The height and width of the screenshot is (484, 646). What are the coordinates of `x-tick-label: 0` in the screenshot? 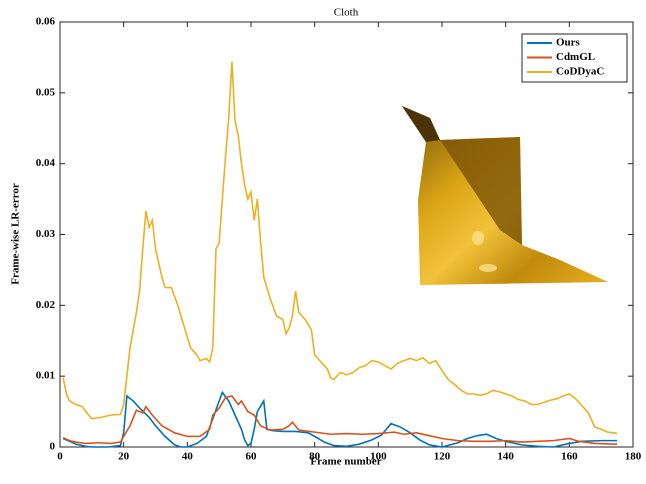 It's located at (60, 457).